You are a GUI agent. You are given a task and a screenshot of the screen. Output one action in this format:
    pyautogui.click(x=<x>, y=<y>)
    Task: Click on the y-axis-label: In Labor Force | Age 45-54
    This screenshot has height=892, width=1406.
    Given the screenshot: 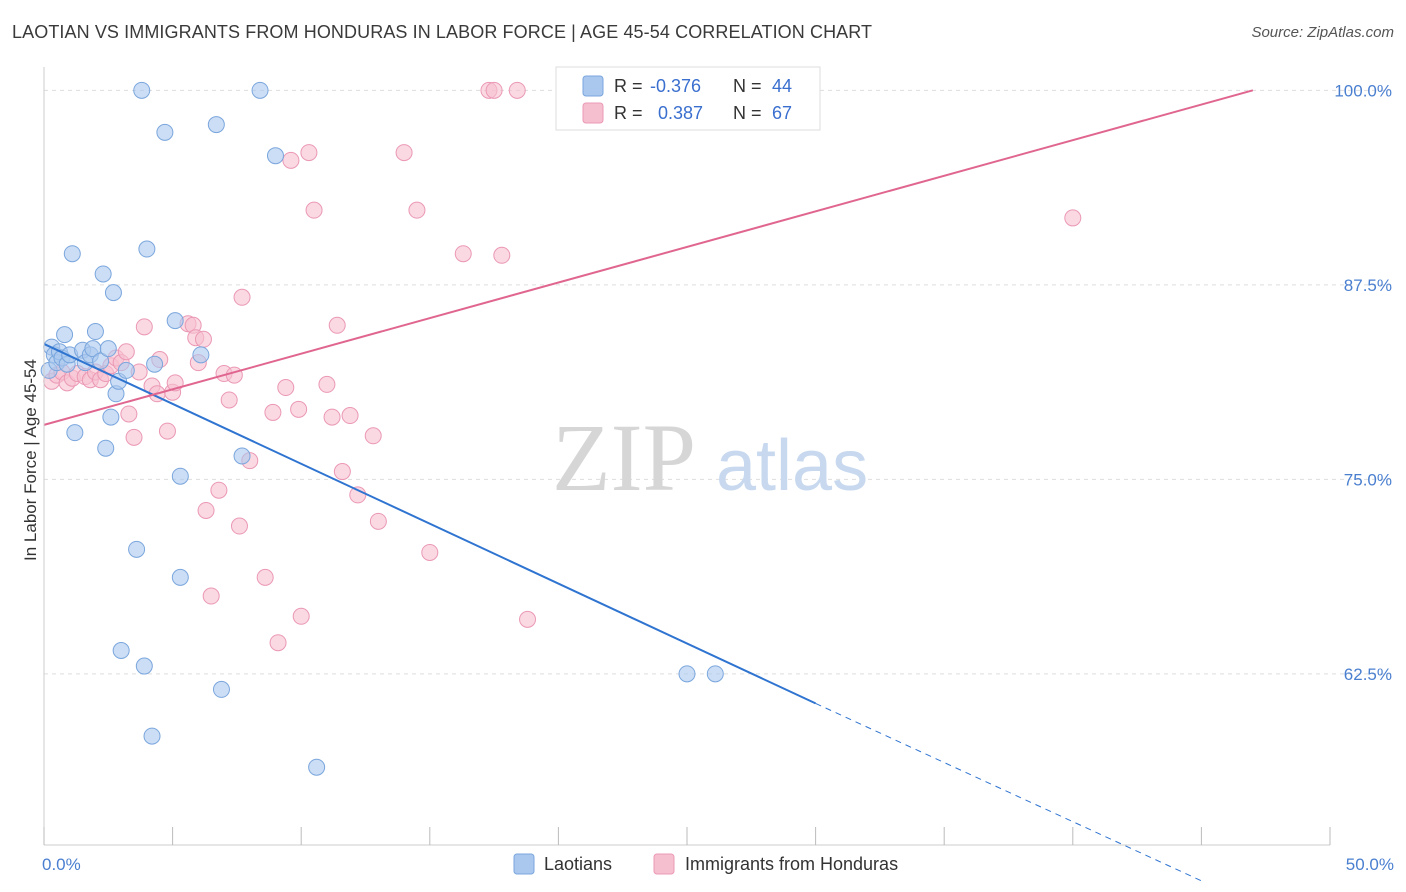 What is the action you would take?
    pyautogui.click(x=30, y=460)
    